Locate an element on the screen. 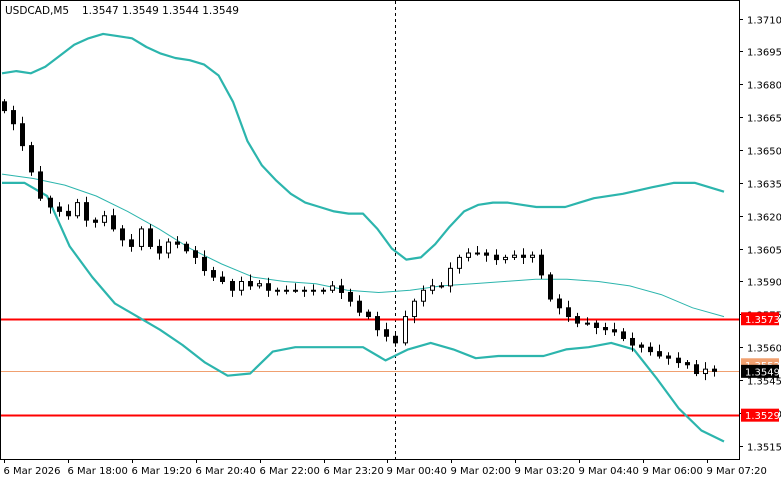  symbol-label: USDCAD,M5 is located at coordinates (37, 11).